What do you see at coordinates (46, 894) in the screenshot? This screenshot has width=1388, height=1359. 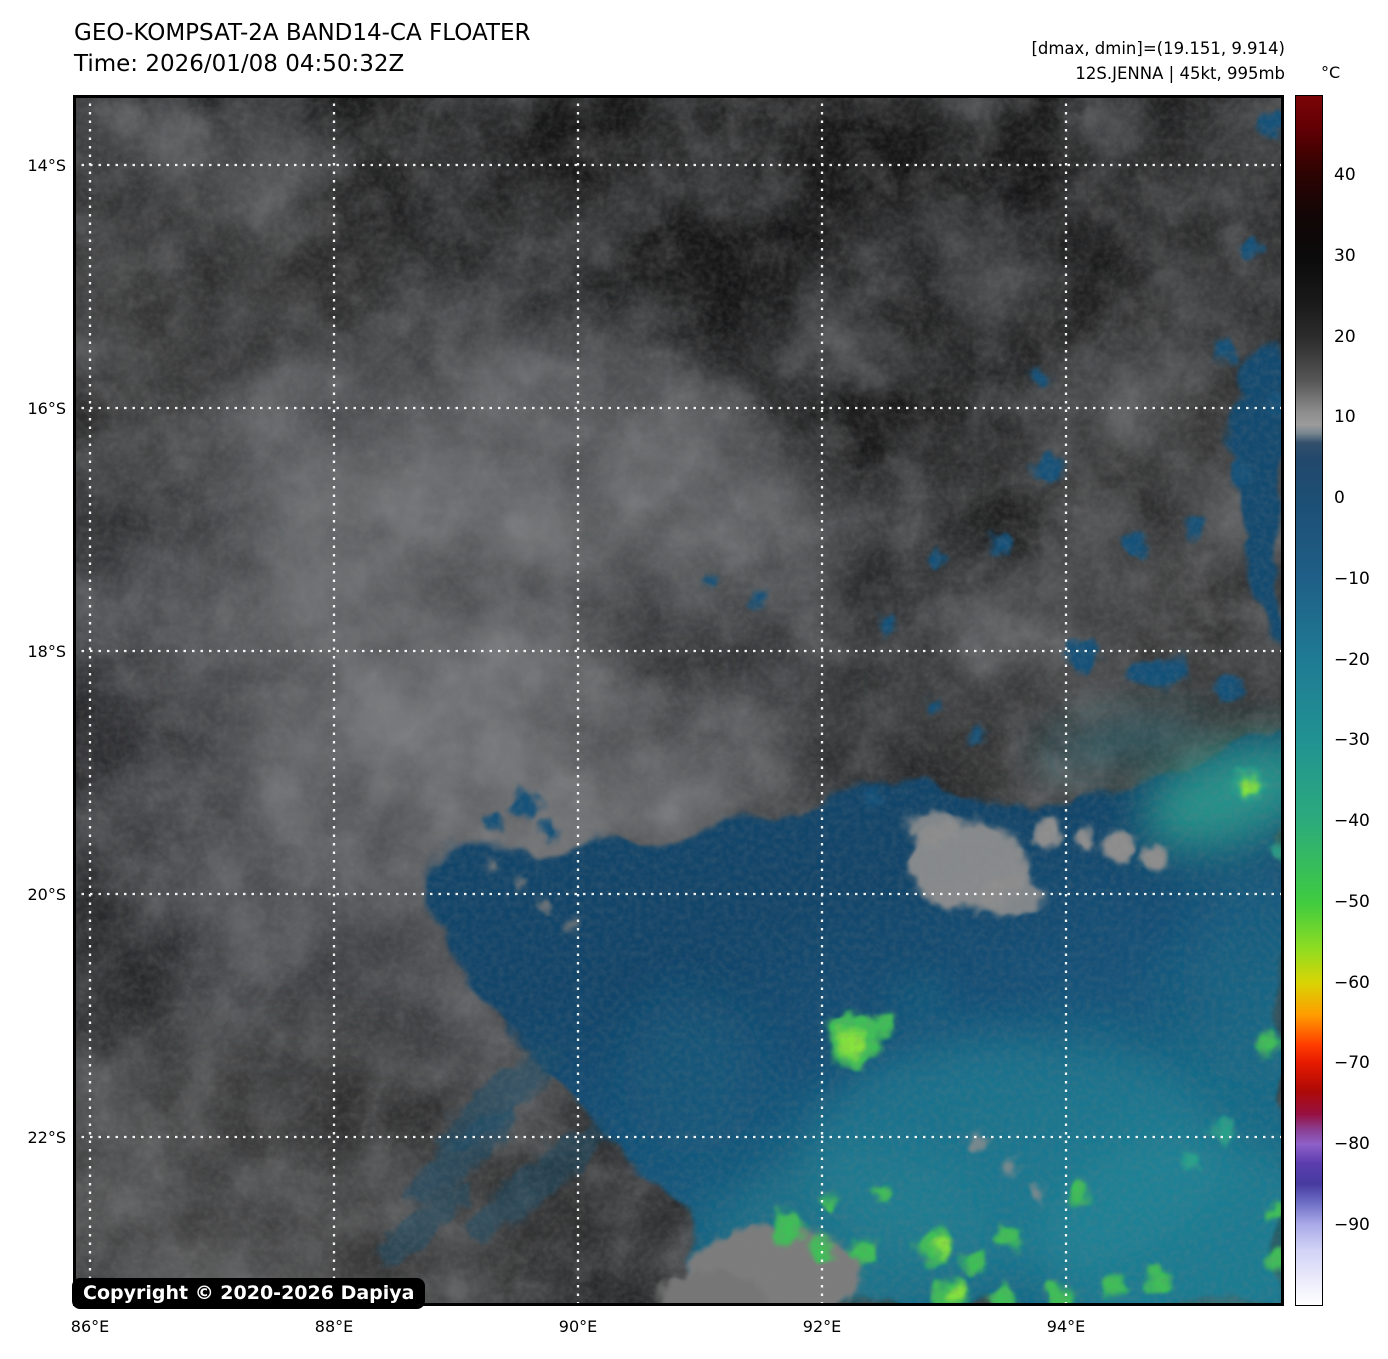 I see `lat-label: 20°S` at bounding box center [46, 894].